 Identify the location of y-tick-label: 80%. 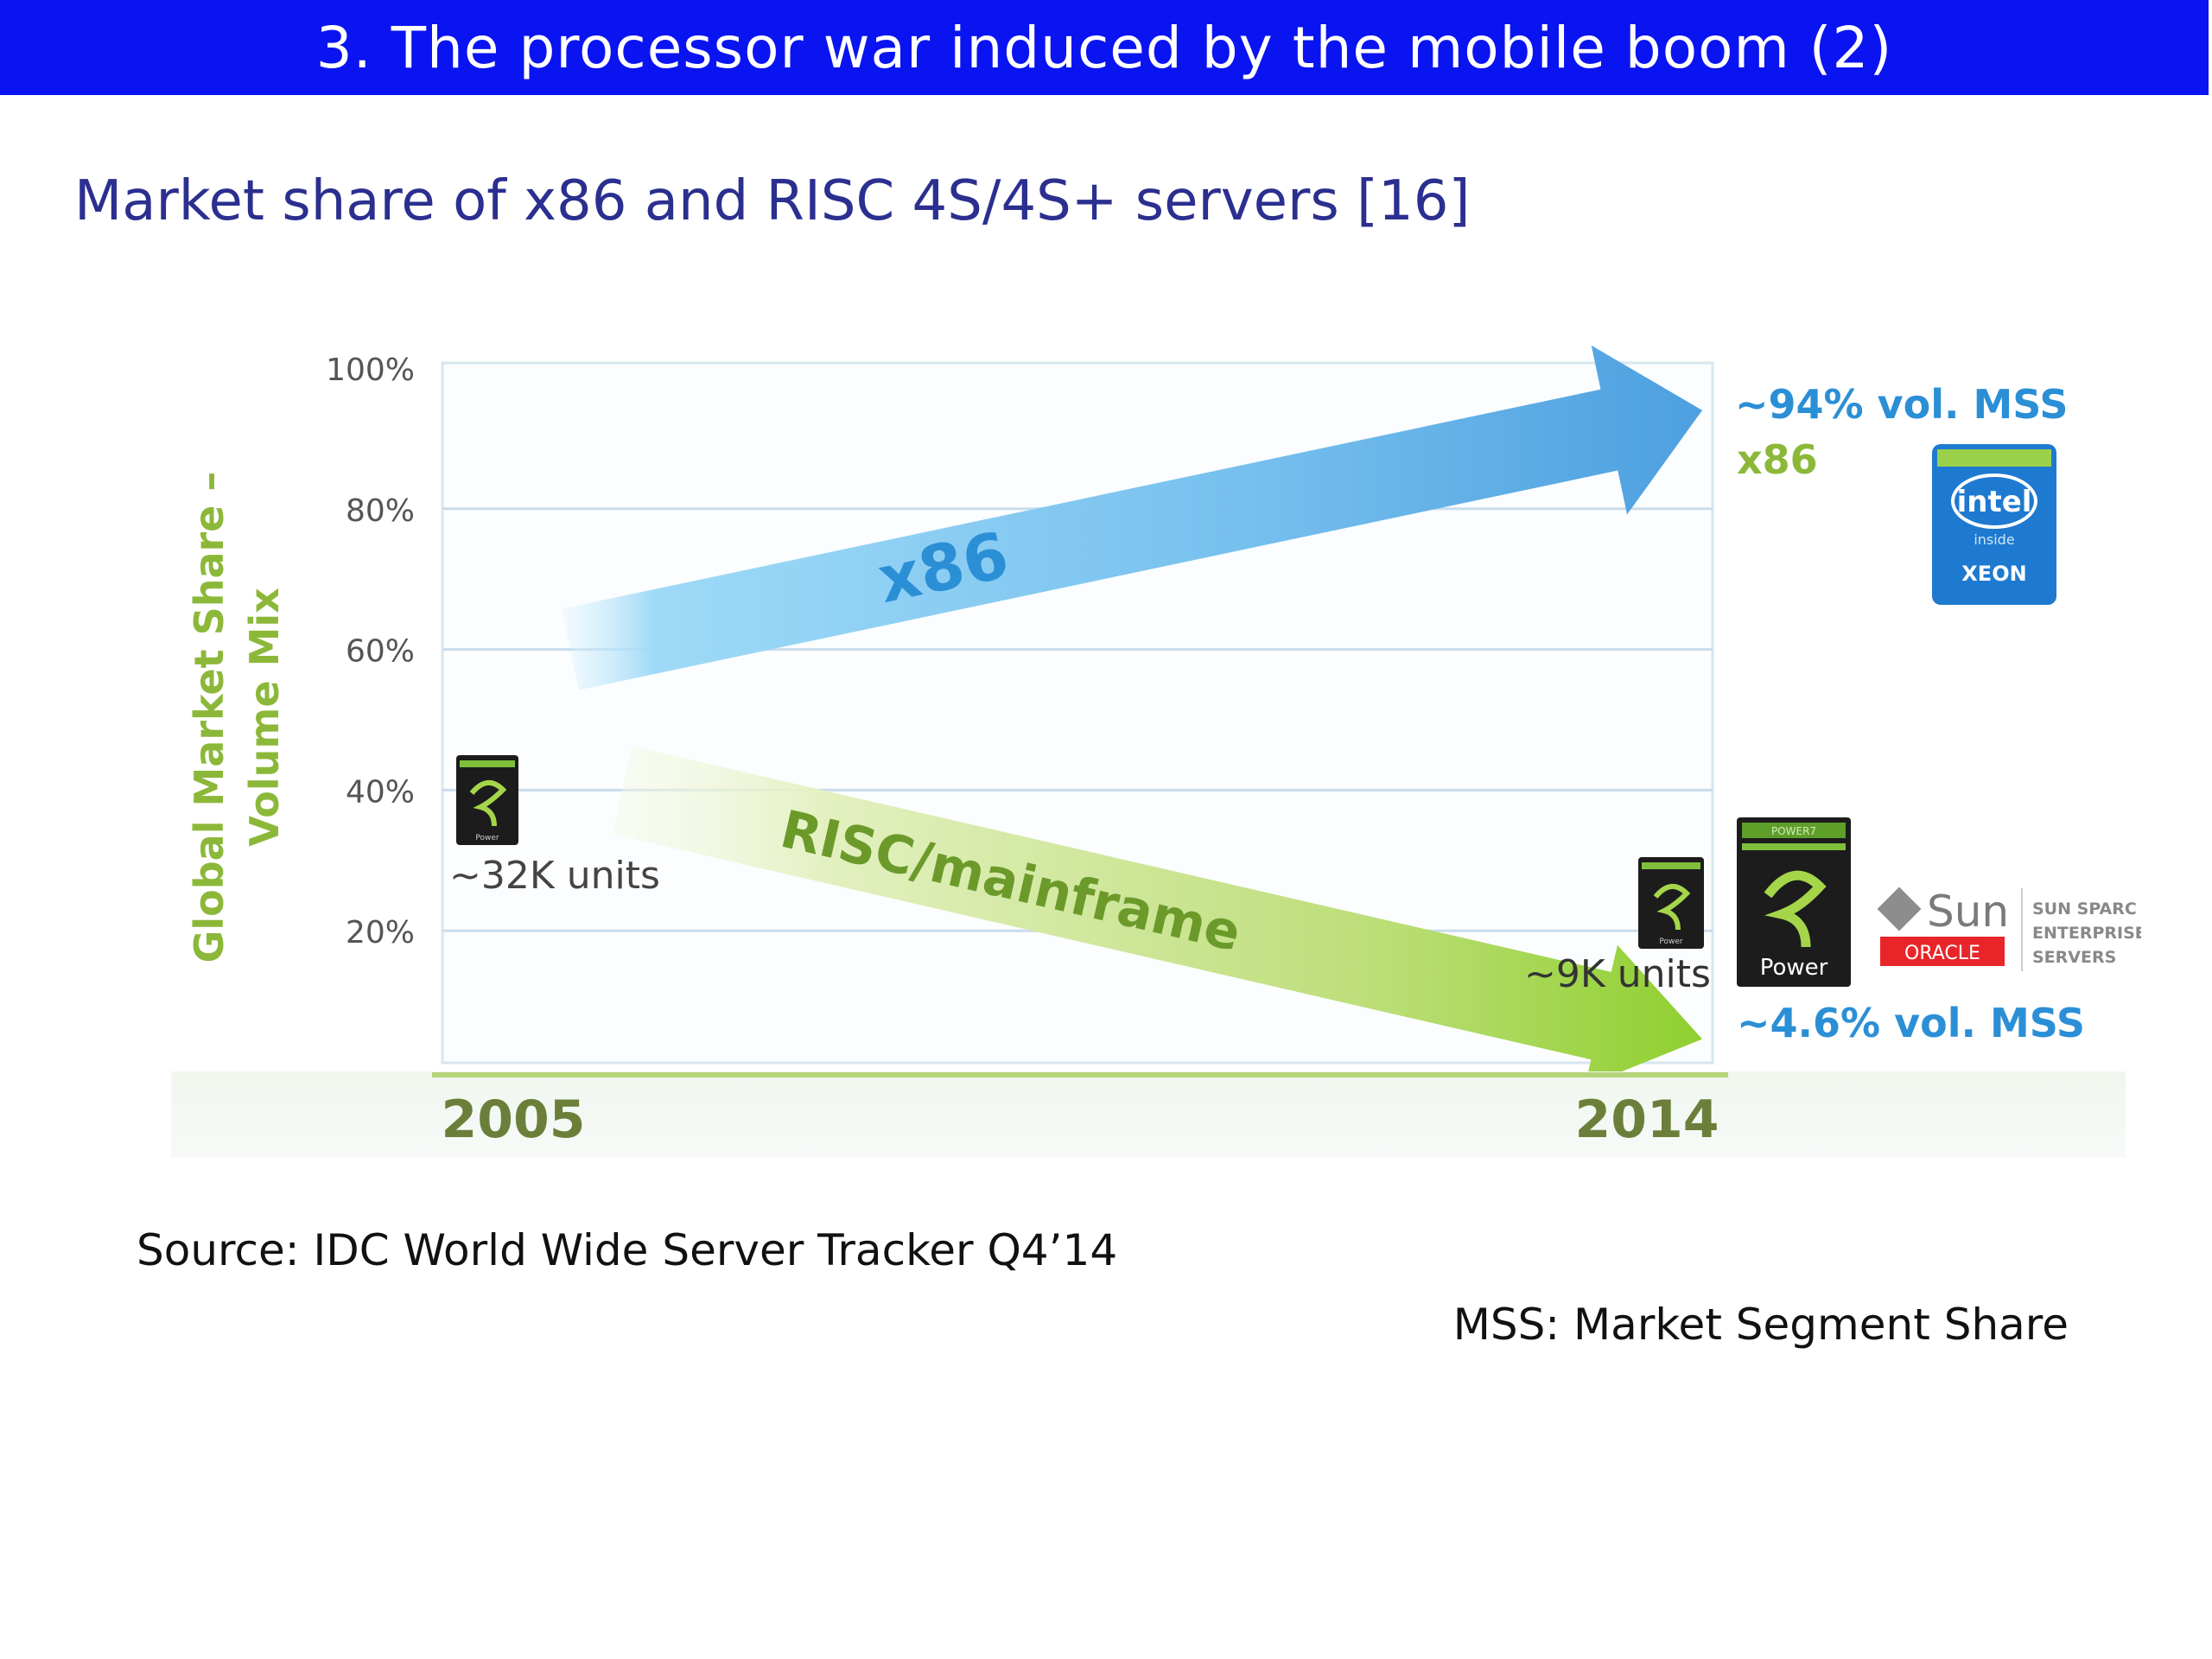
(380, 511).